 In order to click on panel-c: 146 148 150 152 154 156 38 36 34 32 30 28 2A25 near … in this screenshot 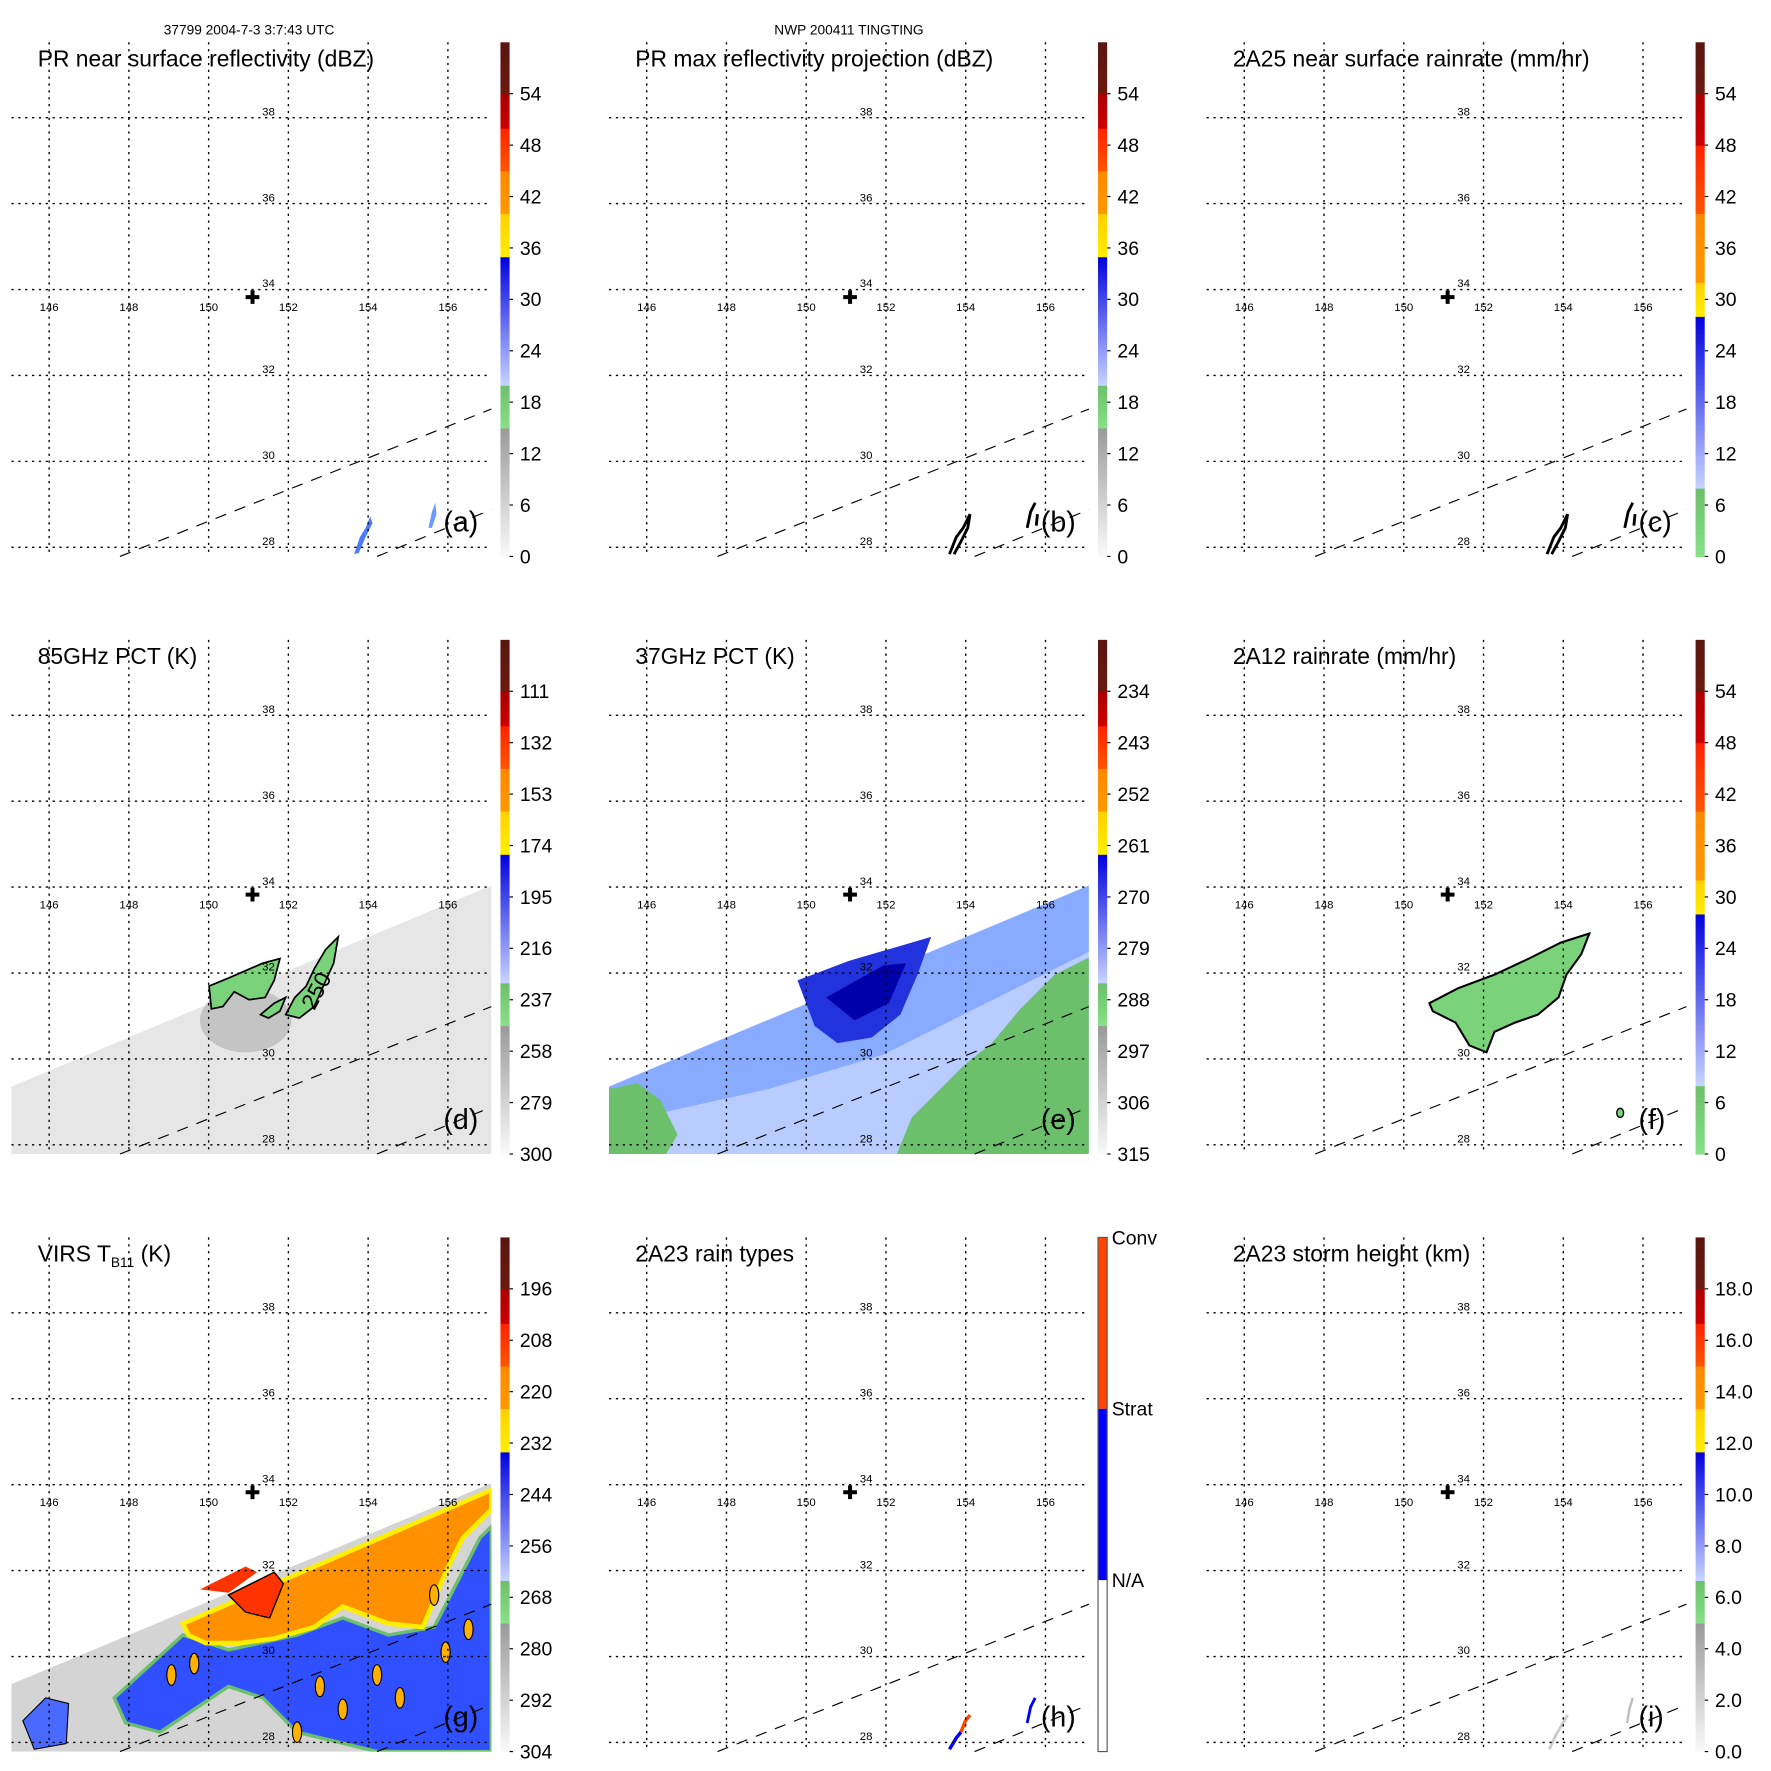, I will do `click(1471, 305)`.